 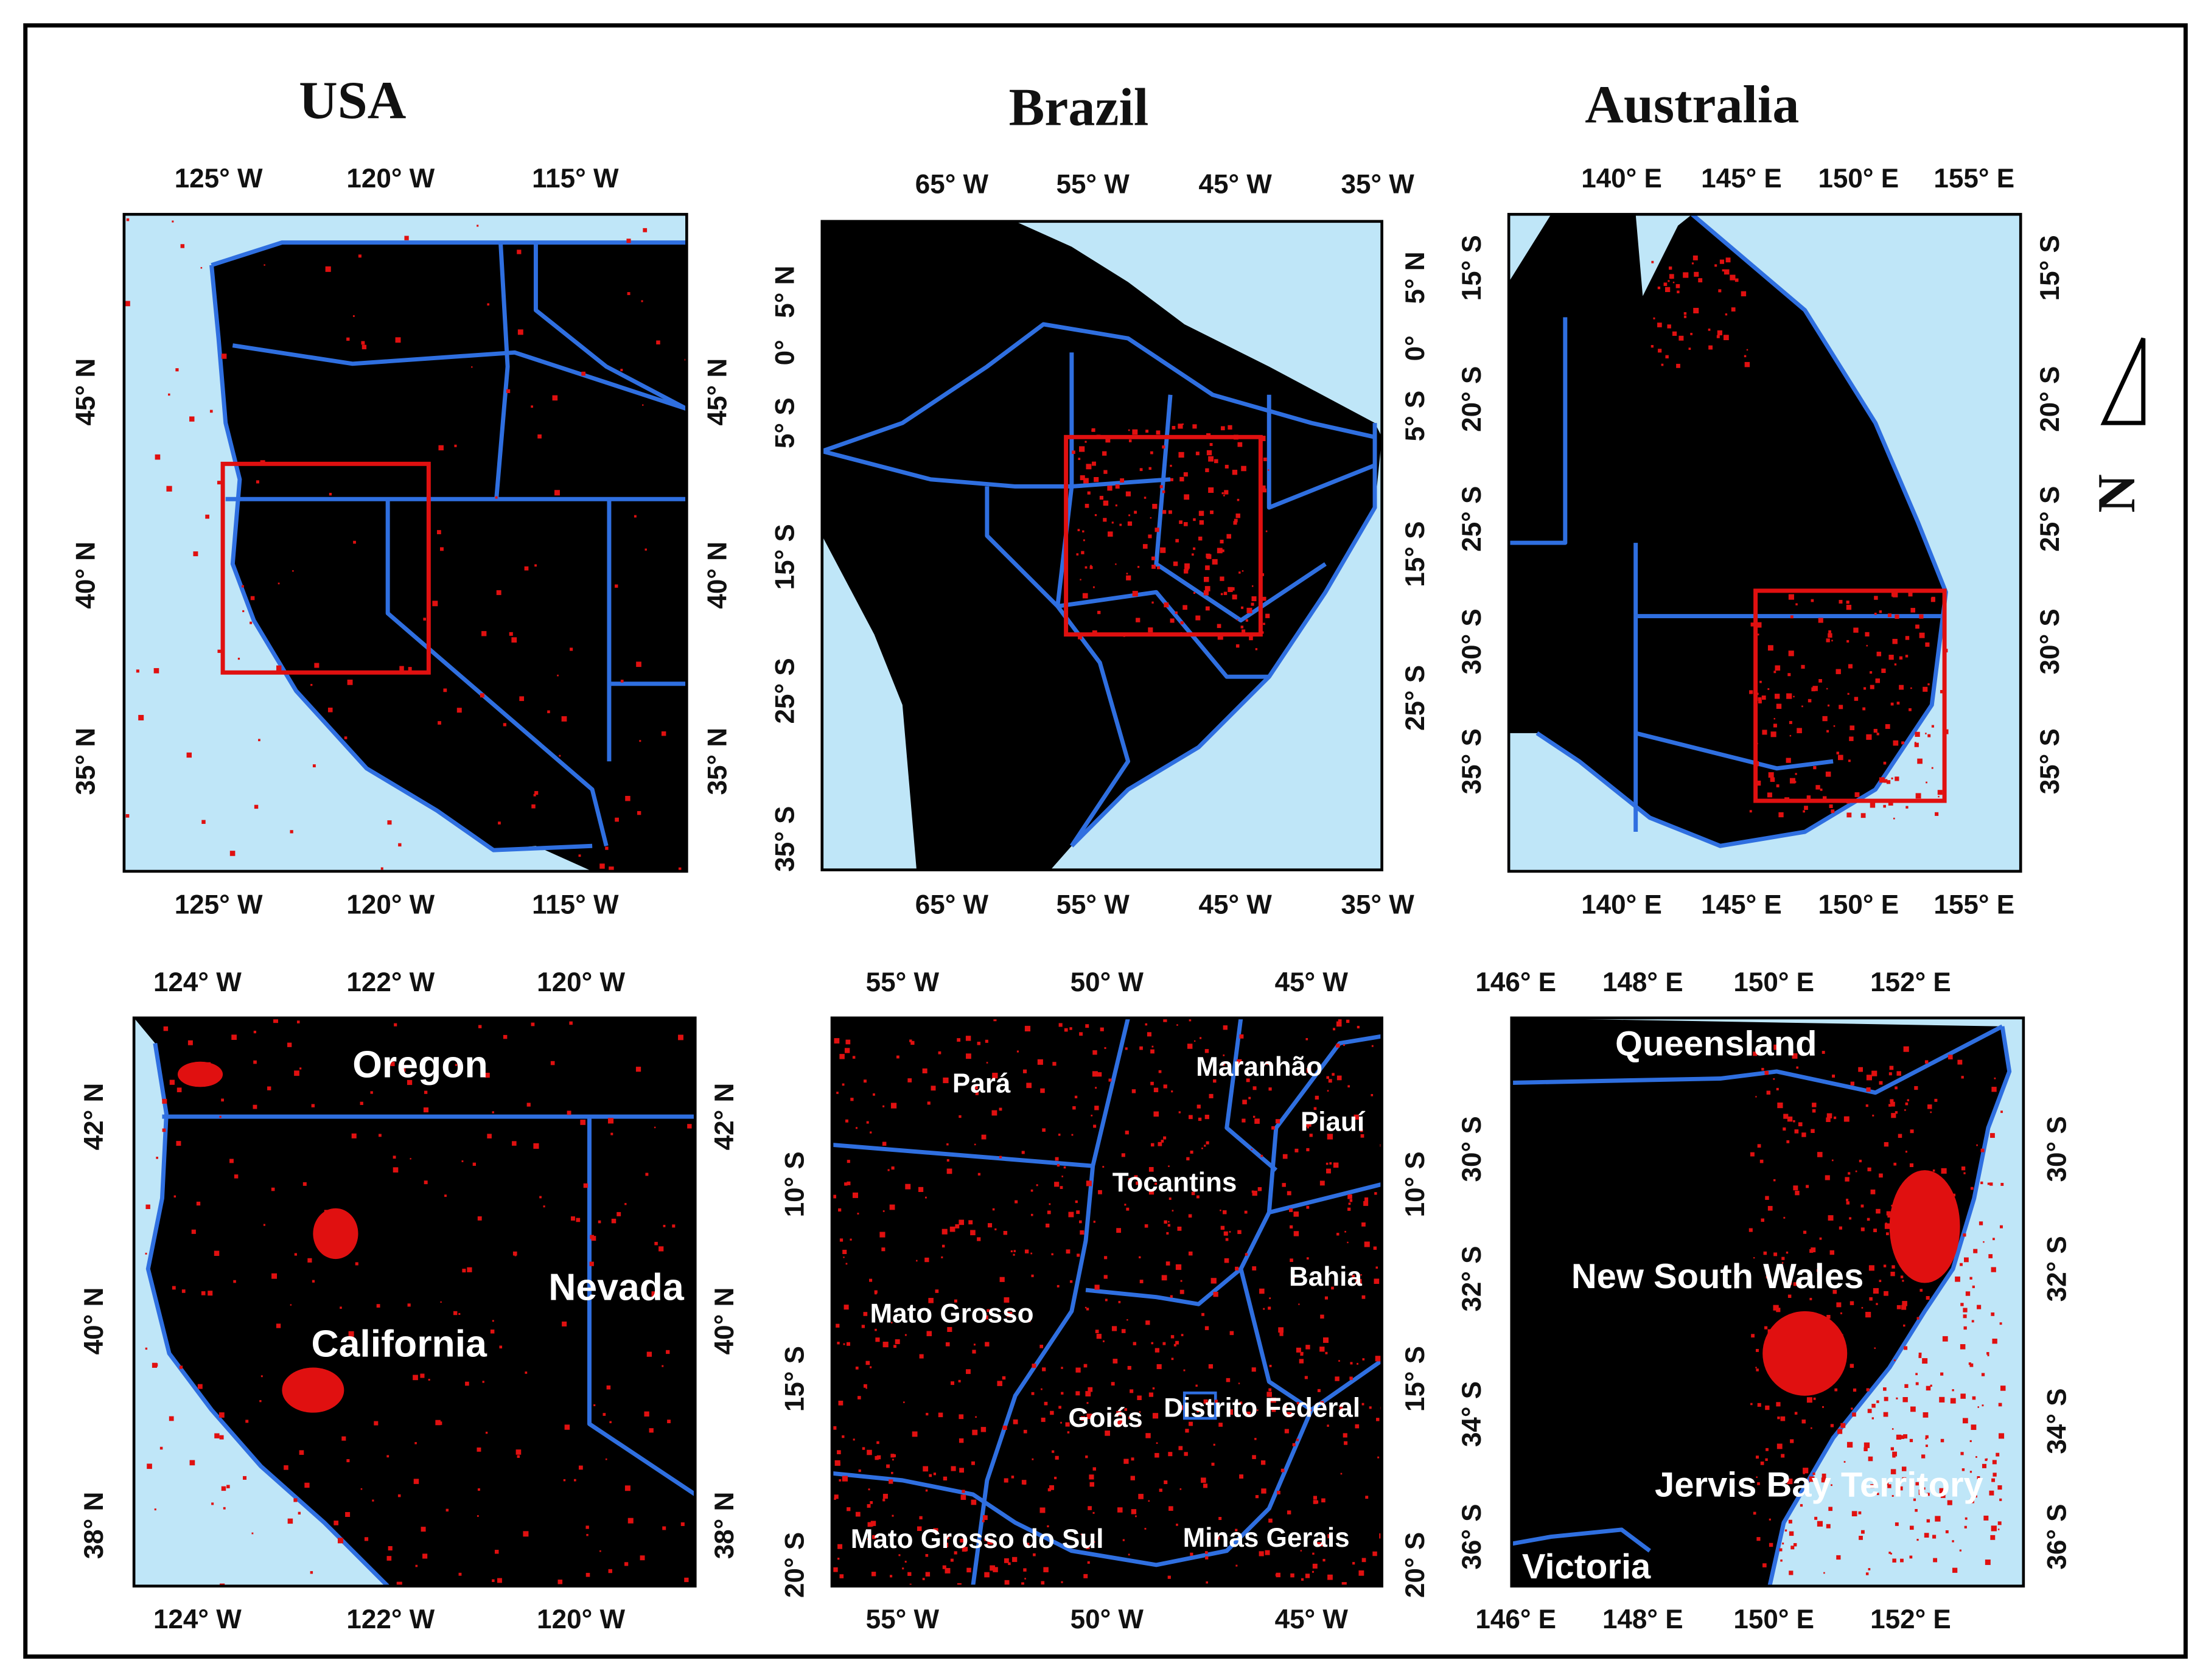 What do you see at coordinates (1325, 1277) in the screenshot?
I see `region-label: Bahia` at bounding box center [1325, 1277].